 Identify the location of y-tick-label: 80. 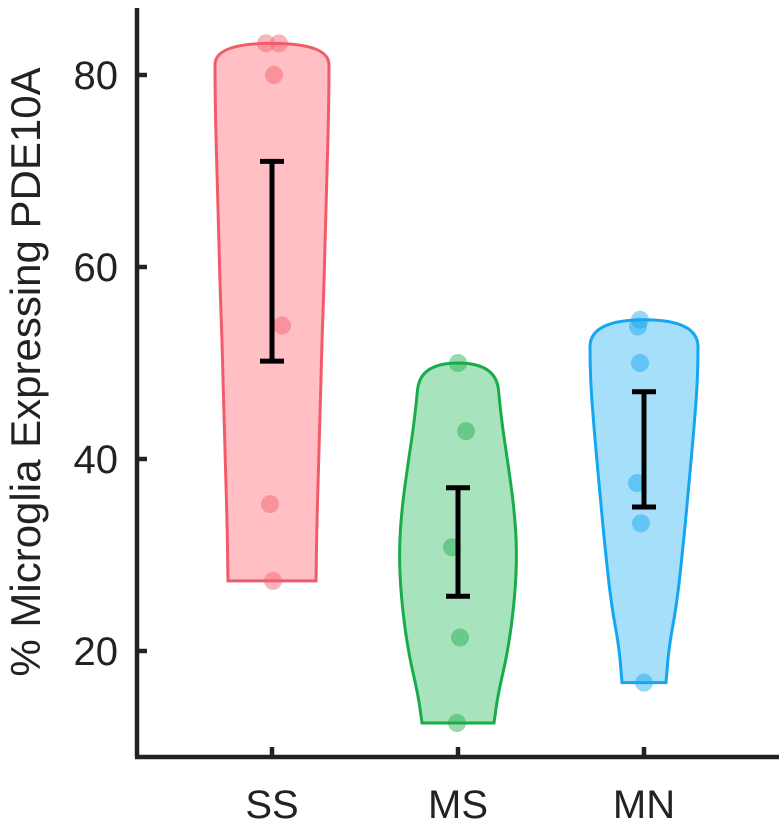
(96, 76).